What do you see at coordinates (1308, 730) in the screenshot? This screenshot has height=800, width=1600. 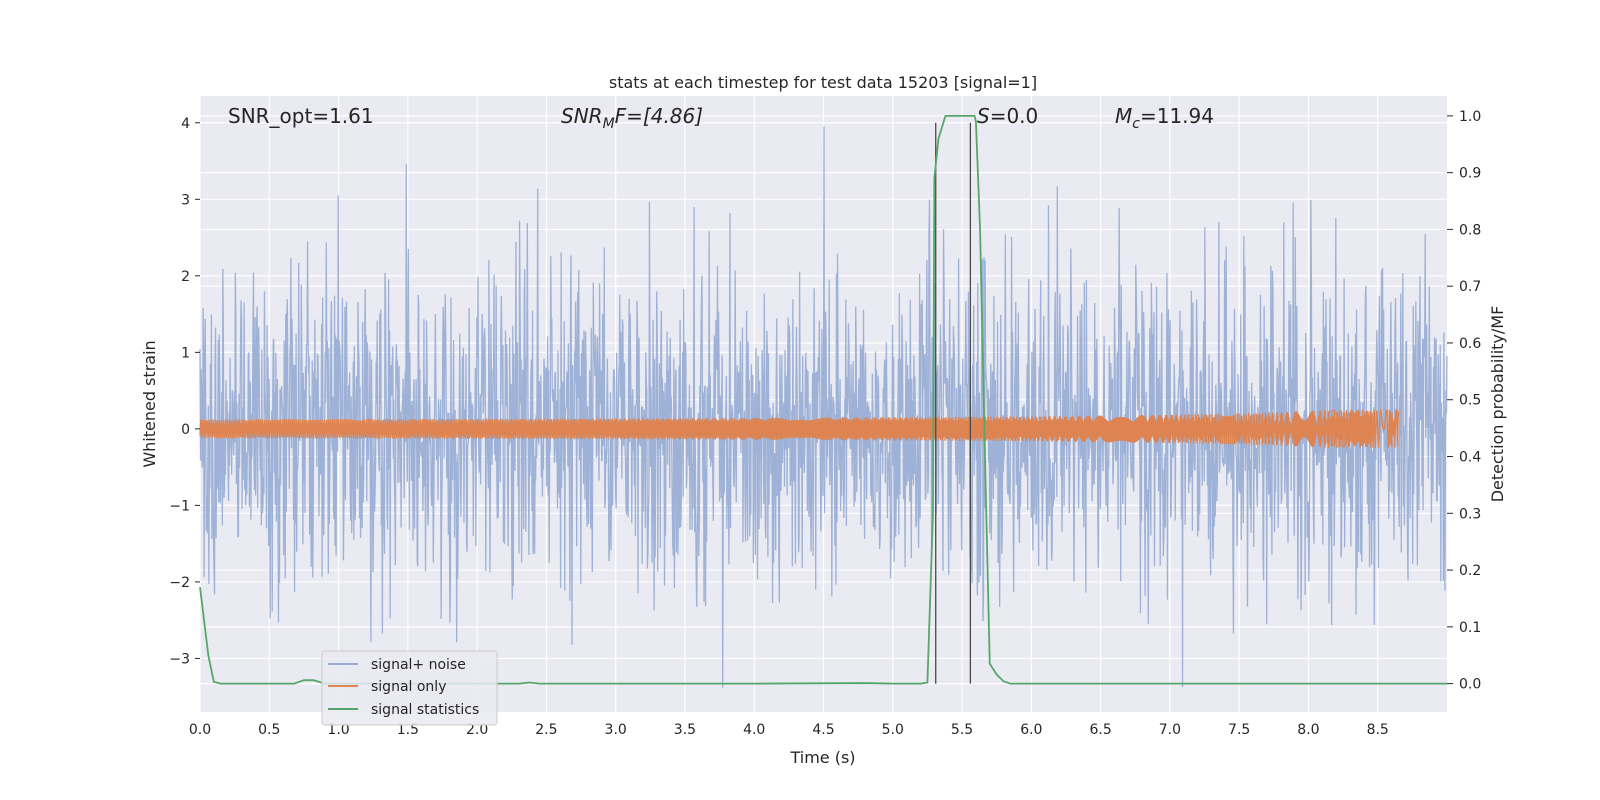 I see `x-tick-label: 8.0` at bounding box center [1308, 730].